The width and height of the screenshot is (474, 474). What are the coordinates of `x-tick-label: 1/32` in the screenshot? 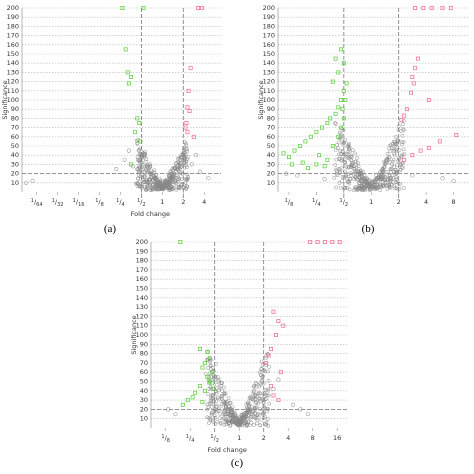 It's located at (58, 203).